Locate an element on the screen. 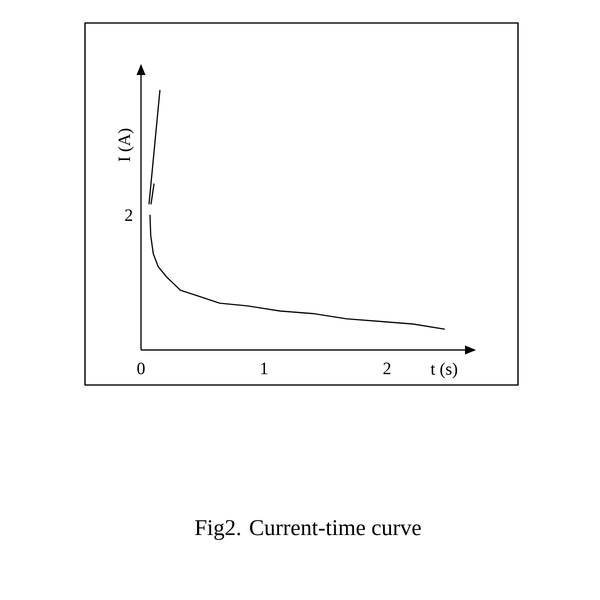  x-tick-label: 2 is located at coordinates (386, 368).